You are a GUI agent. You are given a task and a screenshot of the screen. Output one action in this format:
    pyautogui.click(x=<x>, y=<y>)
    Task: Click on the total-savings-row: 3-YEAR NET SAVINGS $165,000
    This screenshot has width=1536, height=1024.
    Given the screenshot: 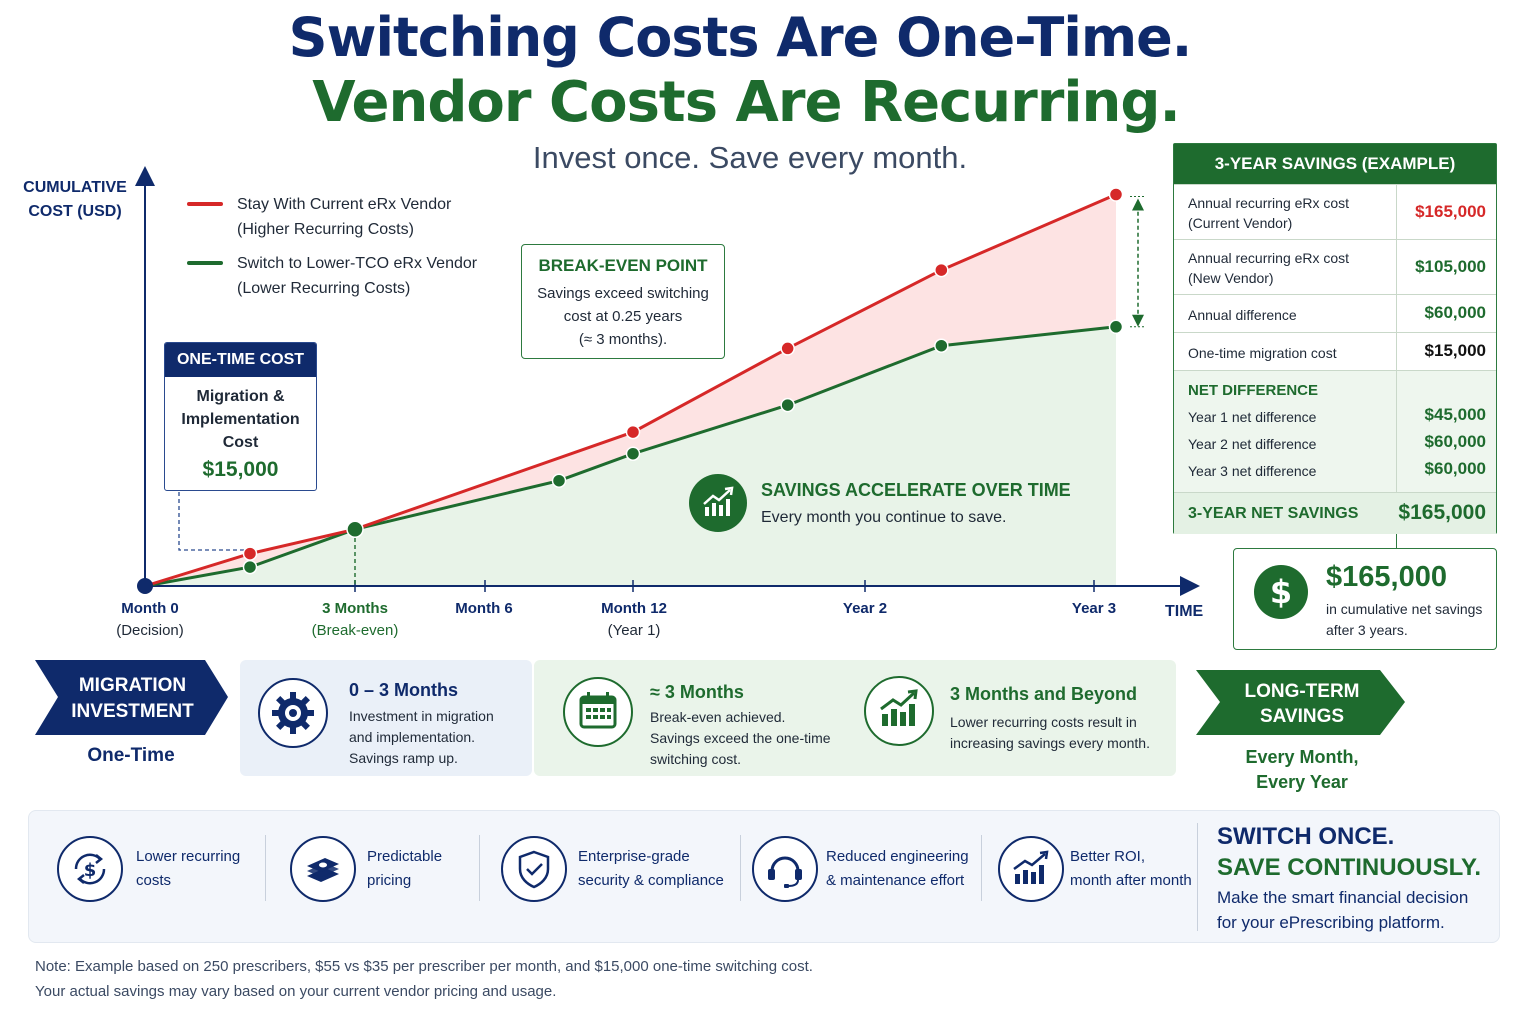 What is the action you would take?
    pyautogui.click(x=1335, y=513)
    